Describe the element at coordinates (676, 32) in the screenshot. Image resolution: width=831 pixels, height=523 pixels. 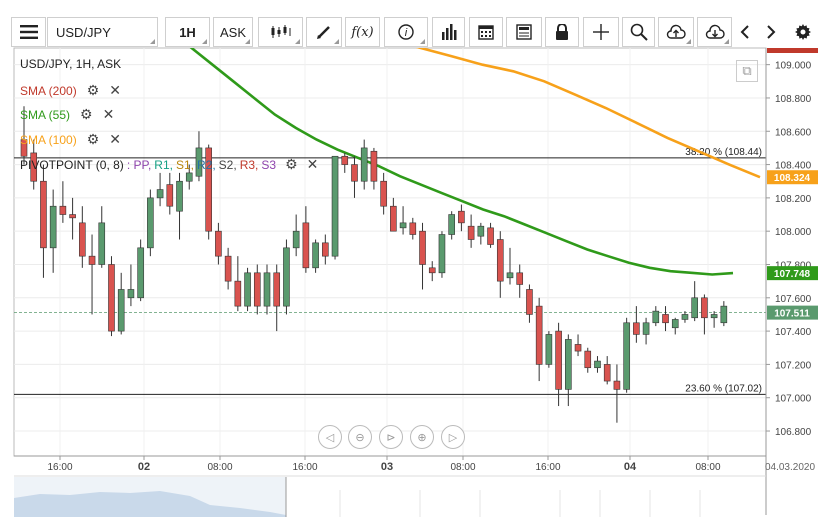
I see `upload-button` at that location.